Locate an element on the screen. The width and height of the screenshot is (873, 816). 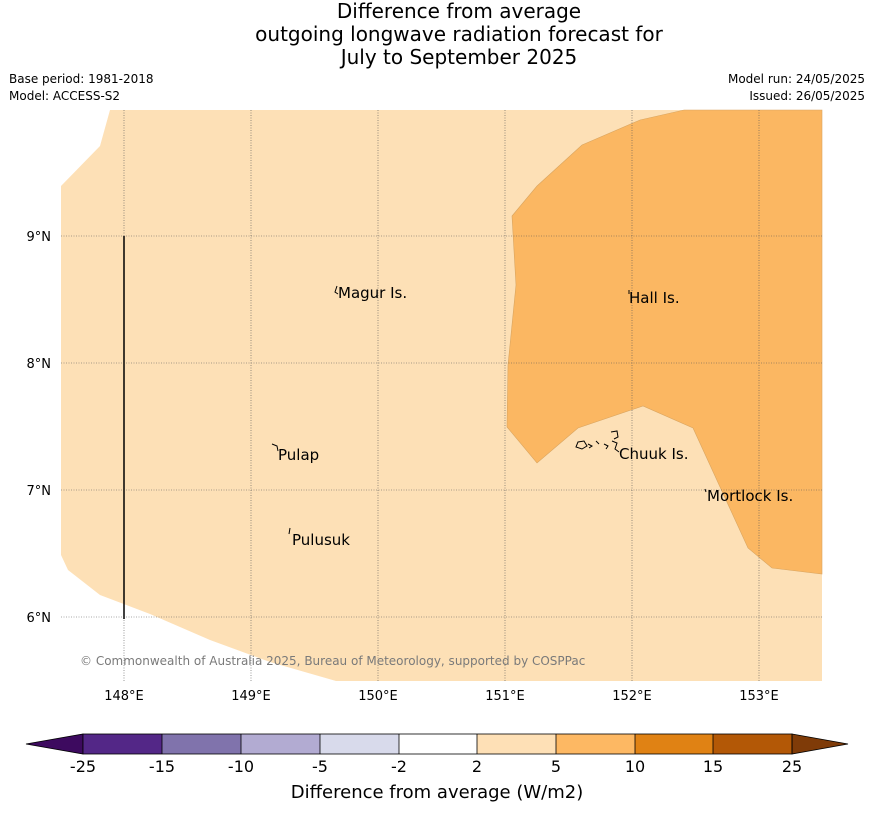
colorbar-tick: -15 is located at coordinates (162, 766).